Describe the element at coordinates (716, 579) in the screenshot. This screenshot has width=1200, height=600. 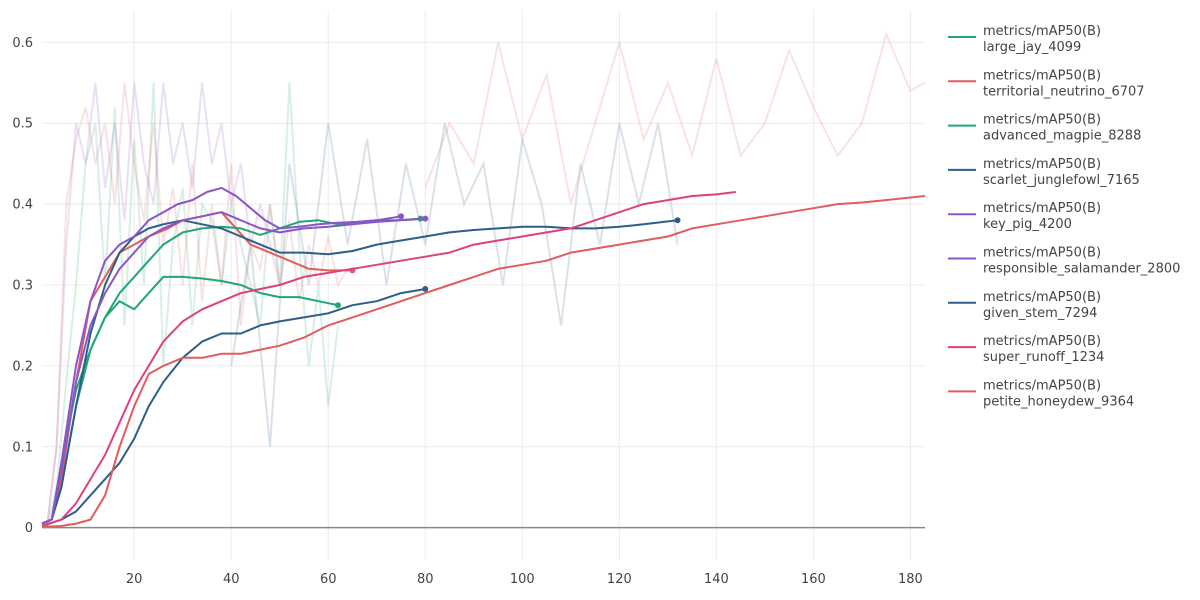
I see `x-tick-label: 140` at that location.